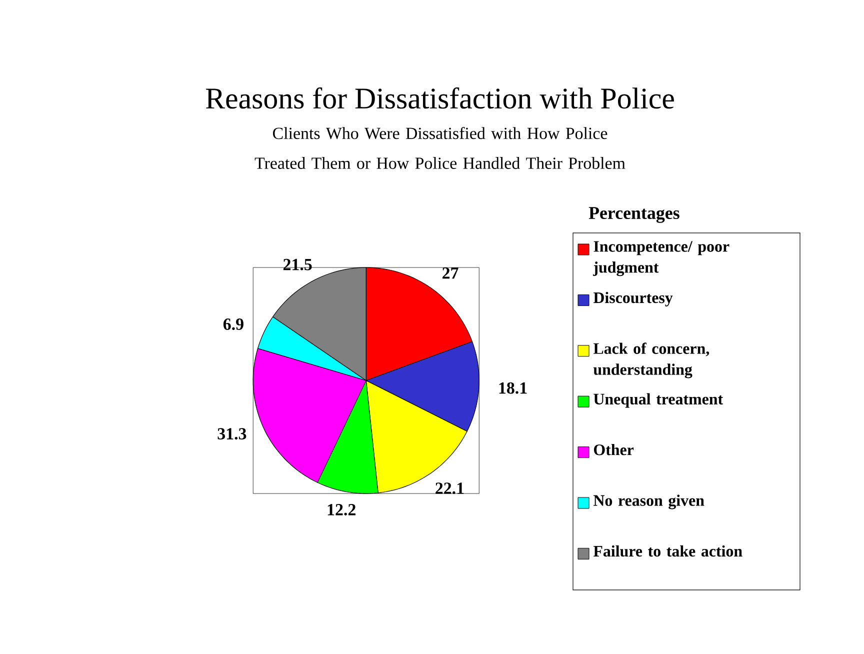 The height and width of the screenshot is (654, 864). I want to click on data-label: 22.1, so click(450, 488).